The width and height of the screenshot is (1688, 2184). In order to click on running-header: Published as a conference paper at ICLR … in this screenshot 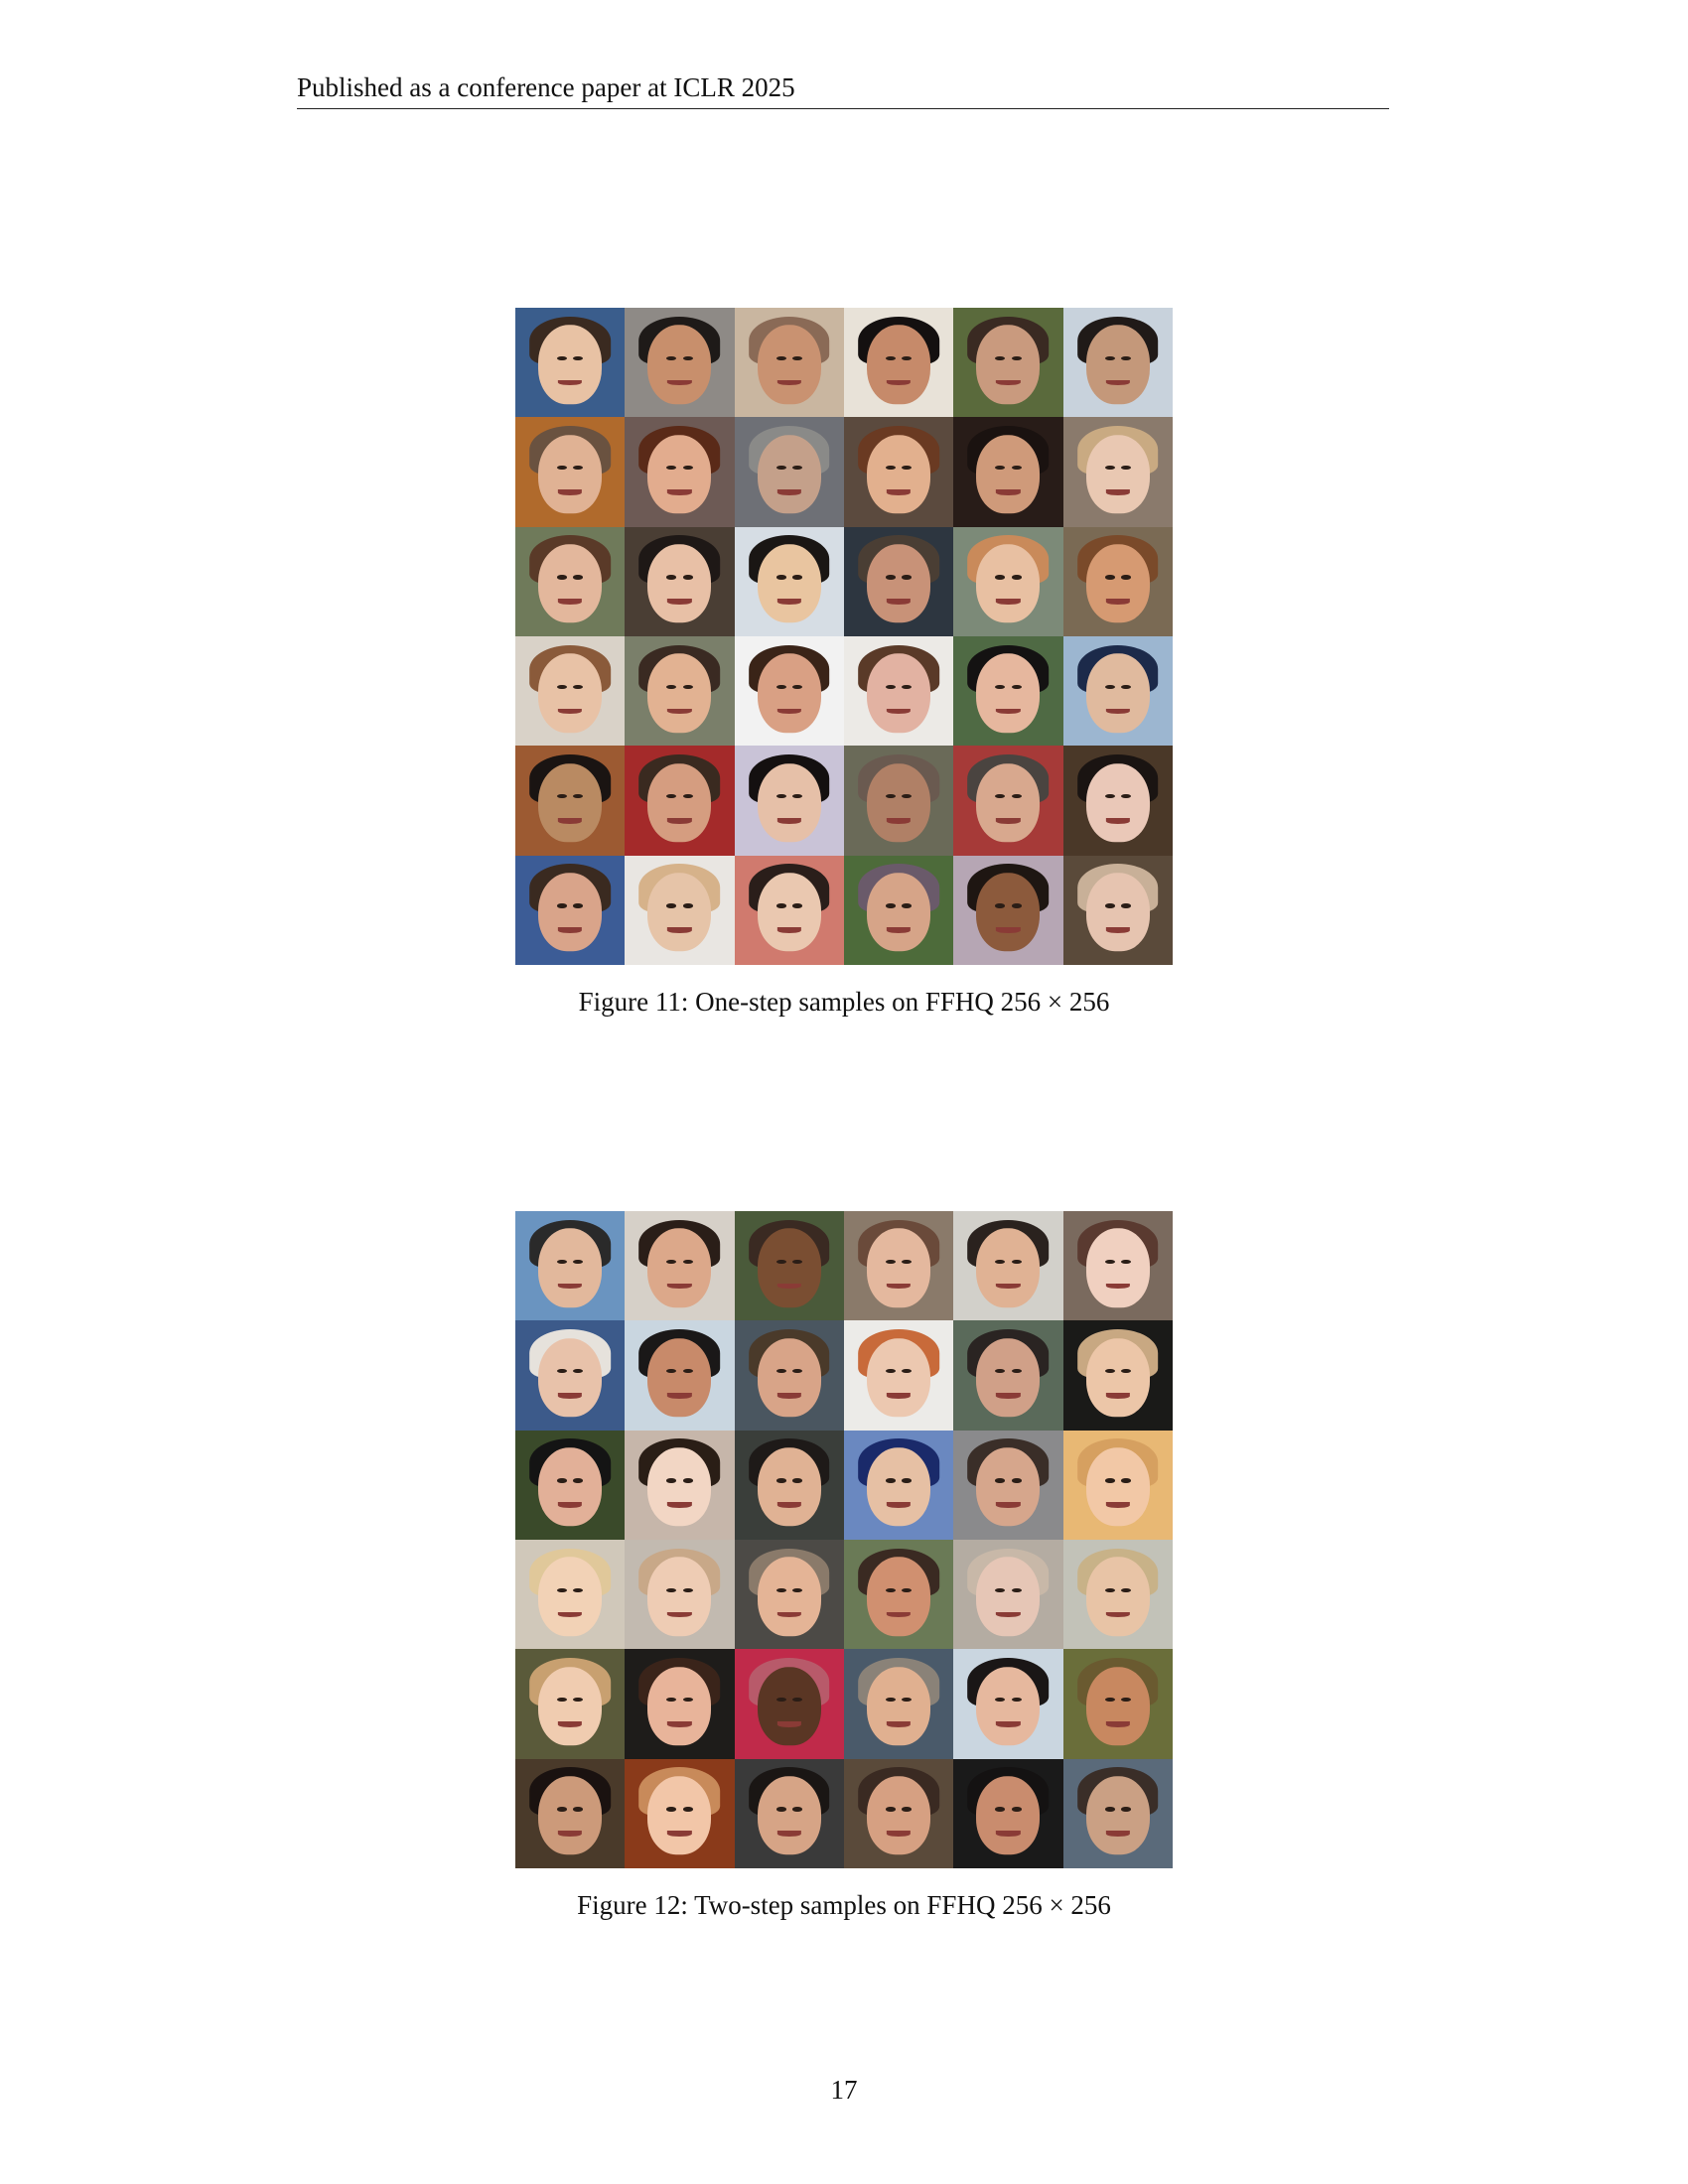, I will do `click(843, 89)`.